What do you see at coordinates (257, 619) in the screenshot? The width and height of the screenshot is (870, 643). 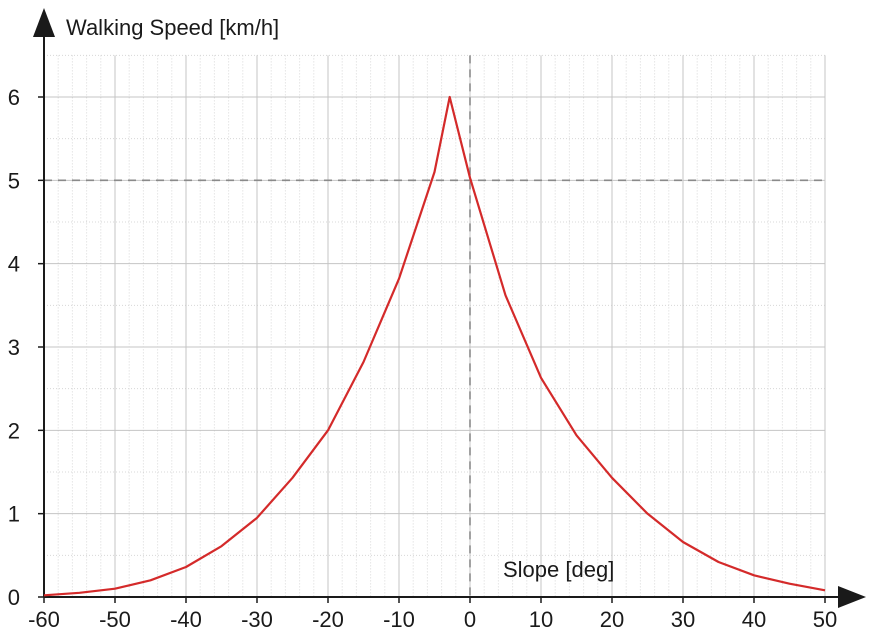 I see `x-tick-label: -30` at bounding box center [257, 619].